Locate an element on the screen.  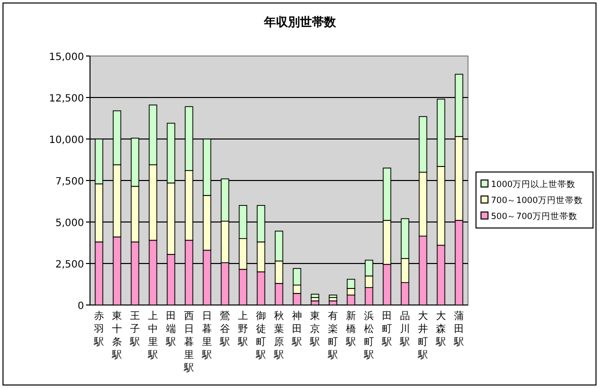
x-tick-label: 日暮里駅 is located at coordinates (206, 336).